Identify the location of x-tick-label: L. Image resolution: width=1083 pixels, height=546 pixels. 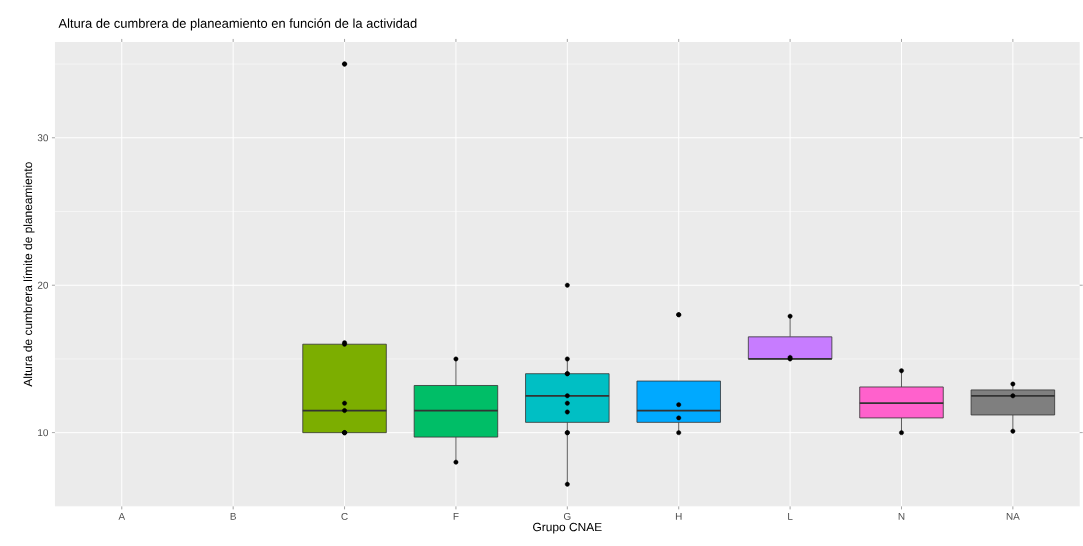
(790, 516).